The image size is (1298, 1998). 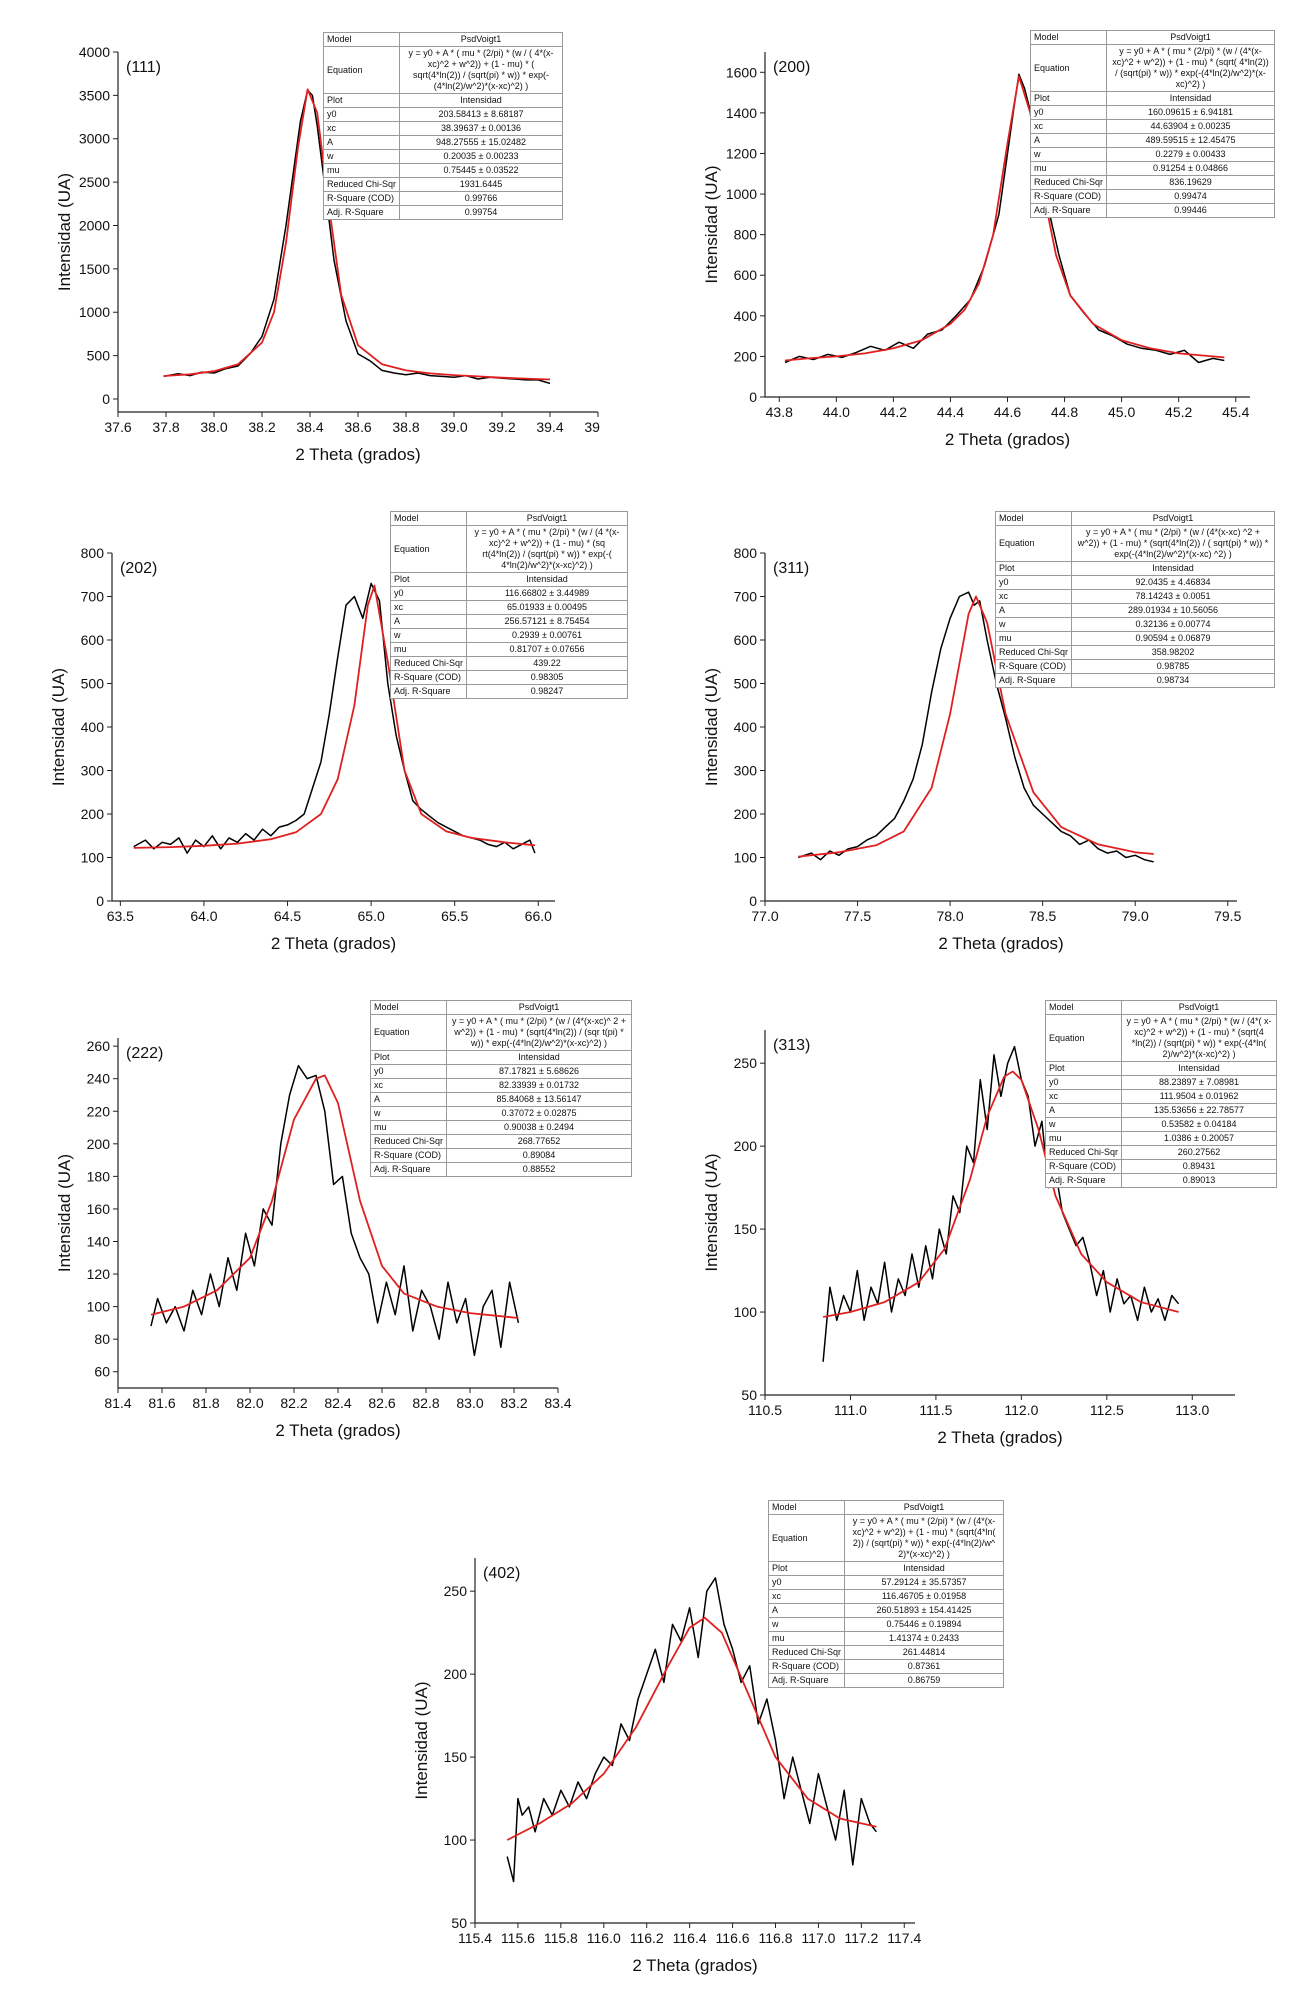 What do you see at coordinates (741, 153) in the screenshot?
I see `y-tick-label: 1200` at bounding box center [741, 153].